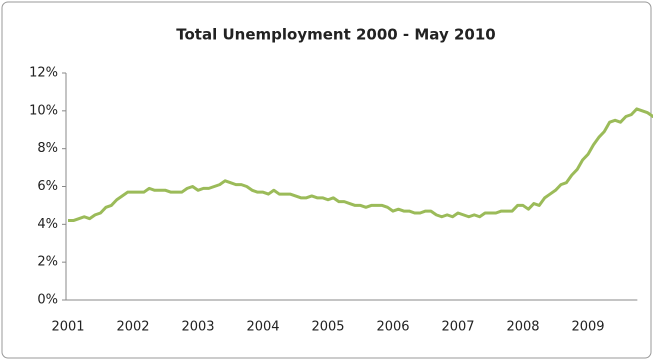  Describe the element at coordinates (43, 73) in the screenshot. I see `y-tick-label: 12%` at that location.